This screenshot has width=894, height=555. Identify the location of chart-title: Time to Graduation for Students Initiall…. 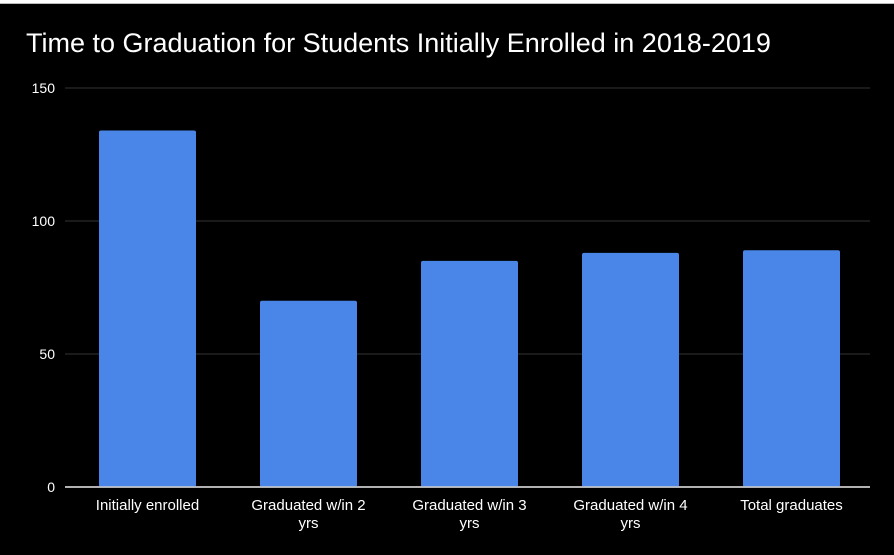
(398, 43).